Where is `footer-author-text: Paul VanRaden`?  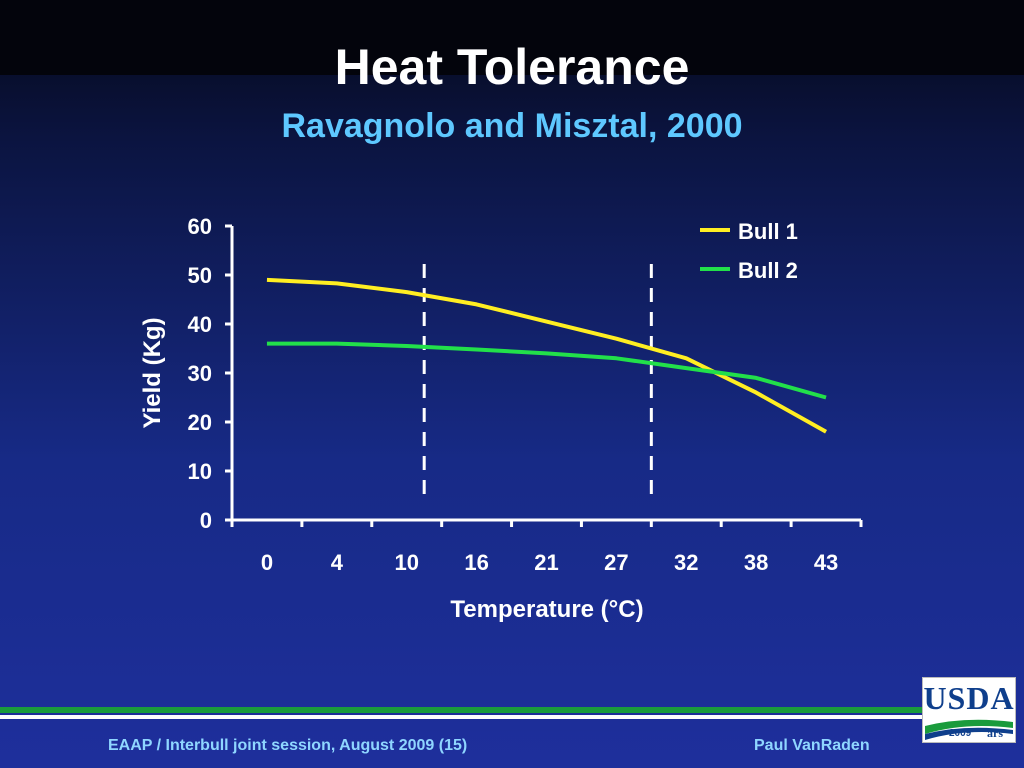 footer-author-text: Paul VanRaden is located at coordinates (812, 745).